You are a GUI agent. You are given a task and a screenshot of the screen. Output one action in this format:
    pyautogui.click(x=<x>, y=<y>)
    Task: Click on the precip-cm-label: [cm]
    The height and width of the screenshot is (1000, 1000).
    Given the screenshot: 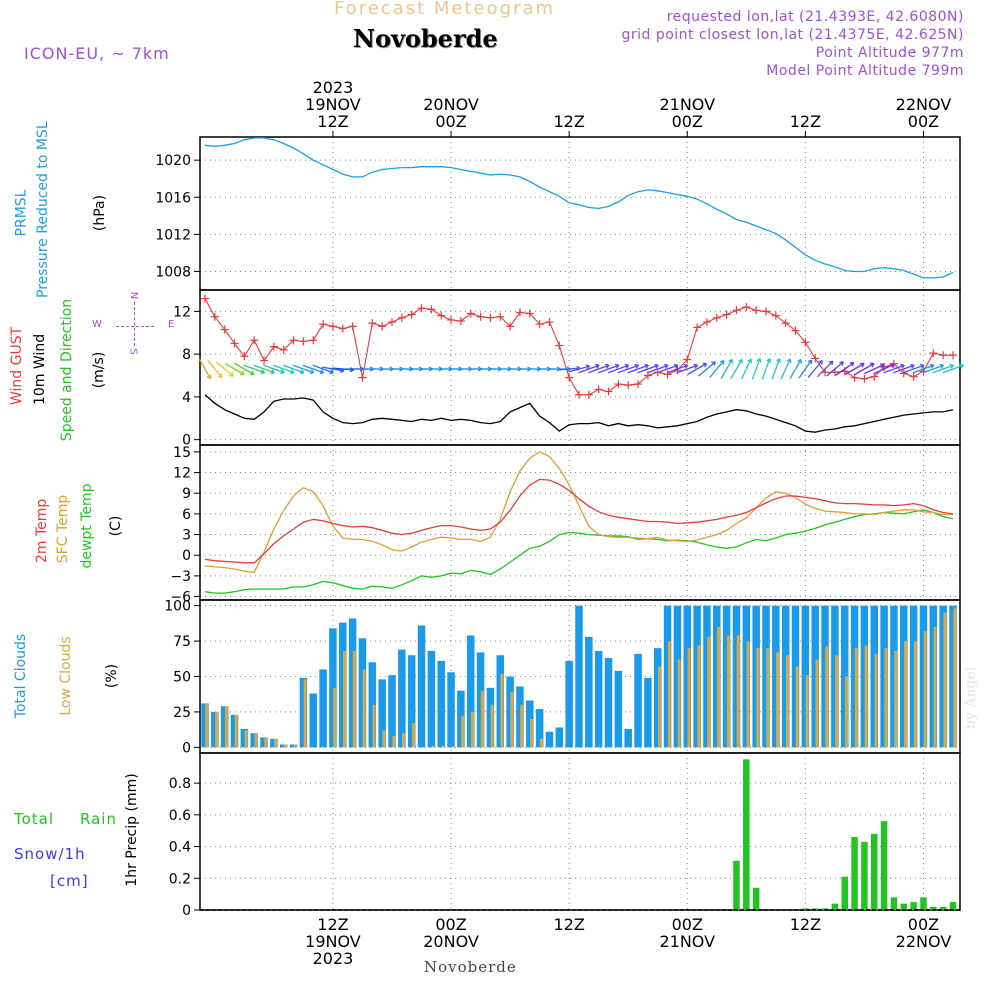 What is the action you would take?
    pyautogui.click(x=69, y=881)
    